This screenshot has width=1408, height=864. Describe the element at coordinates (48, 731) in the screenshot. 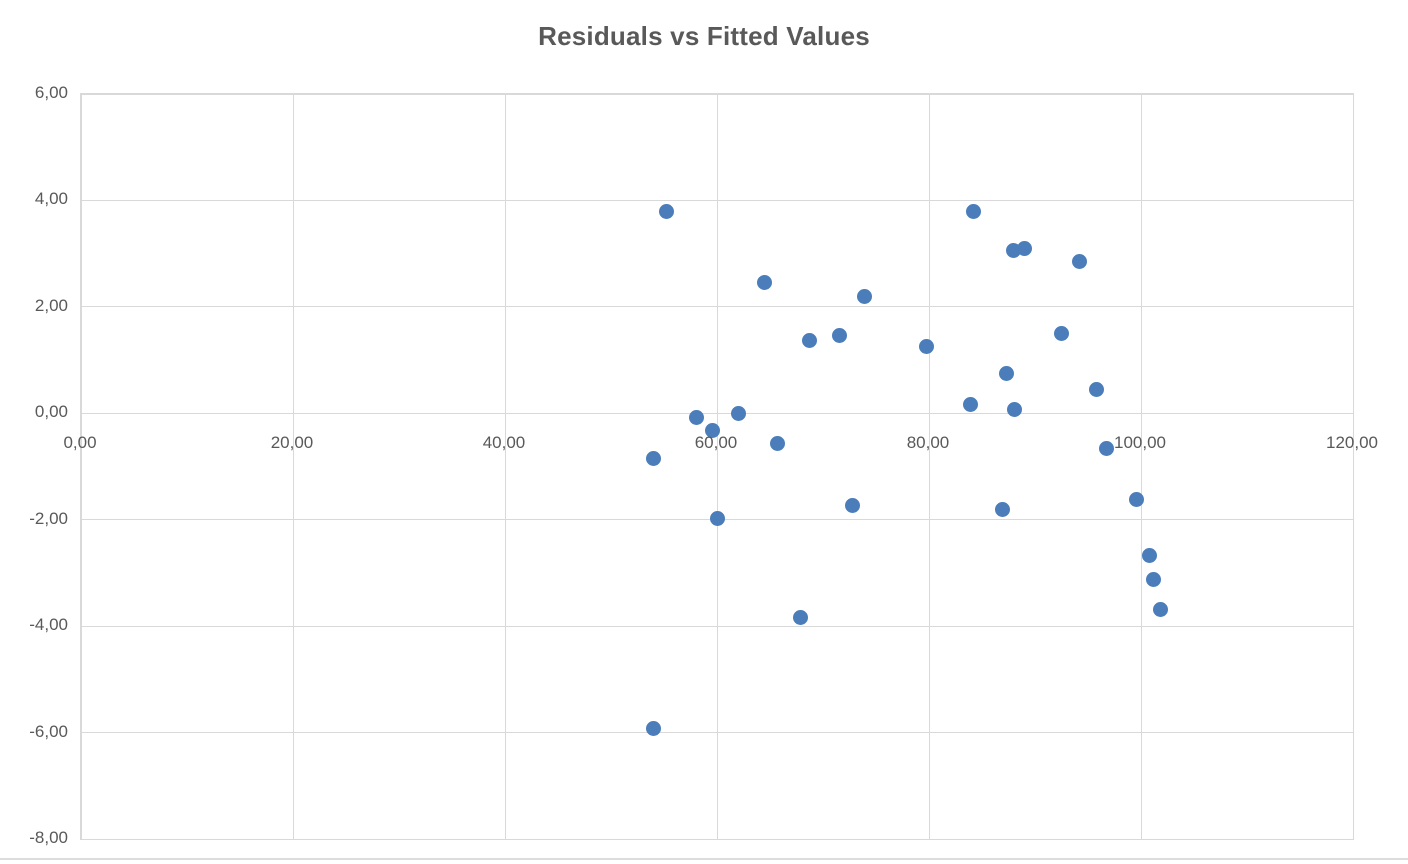

I see `y-axis-tick-label: -6,00` at that location.